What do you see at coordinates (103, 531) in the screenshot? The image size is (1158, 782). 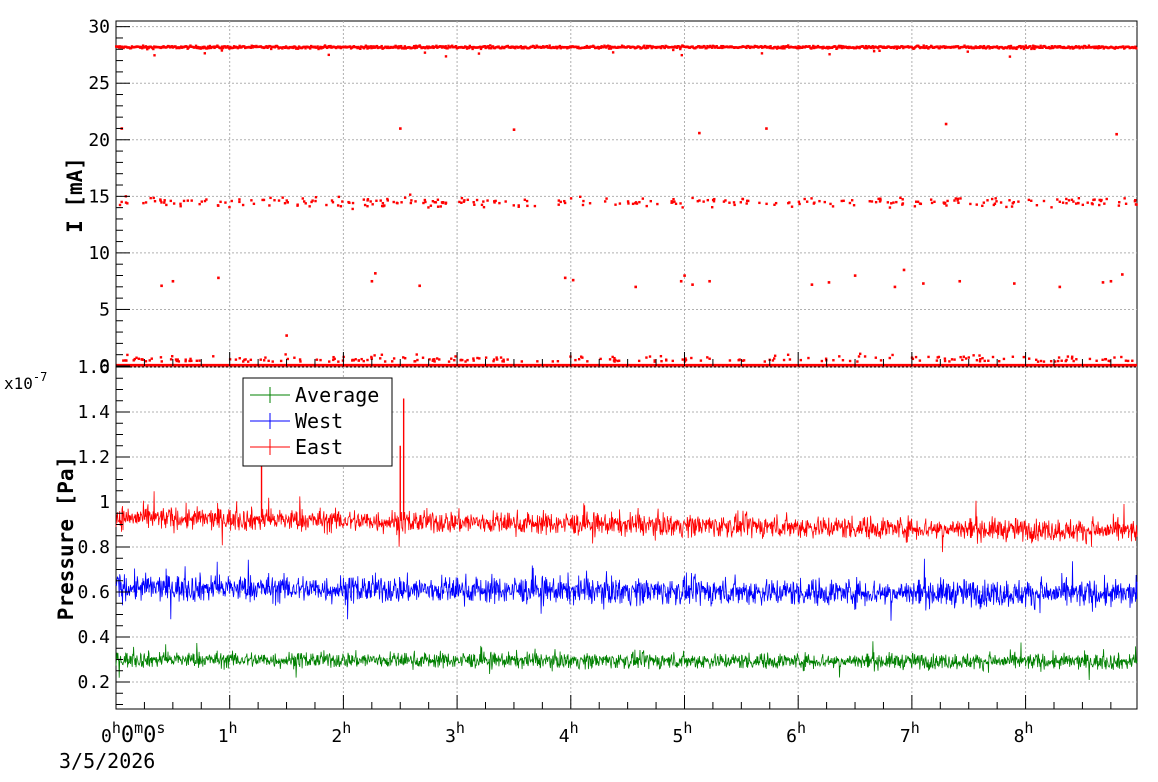 I see `pressure-y-axis: 0.2 0.4 0.6 0.8 1 1.2 1.4 1.6` at bounding box center [103, 531].